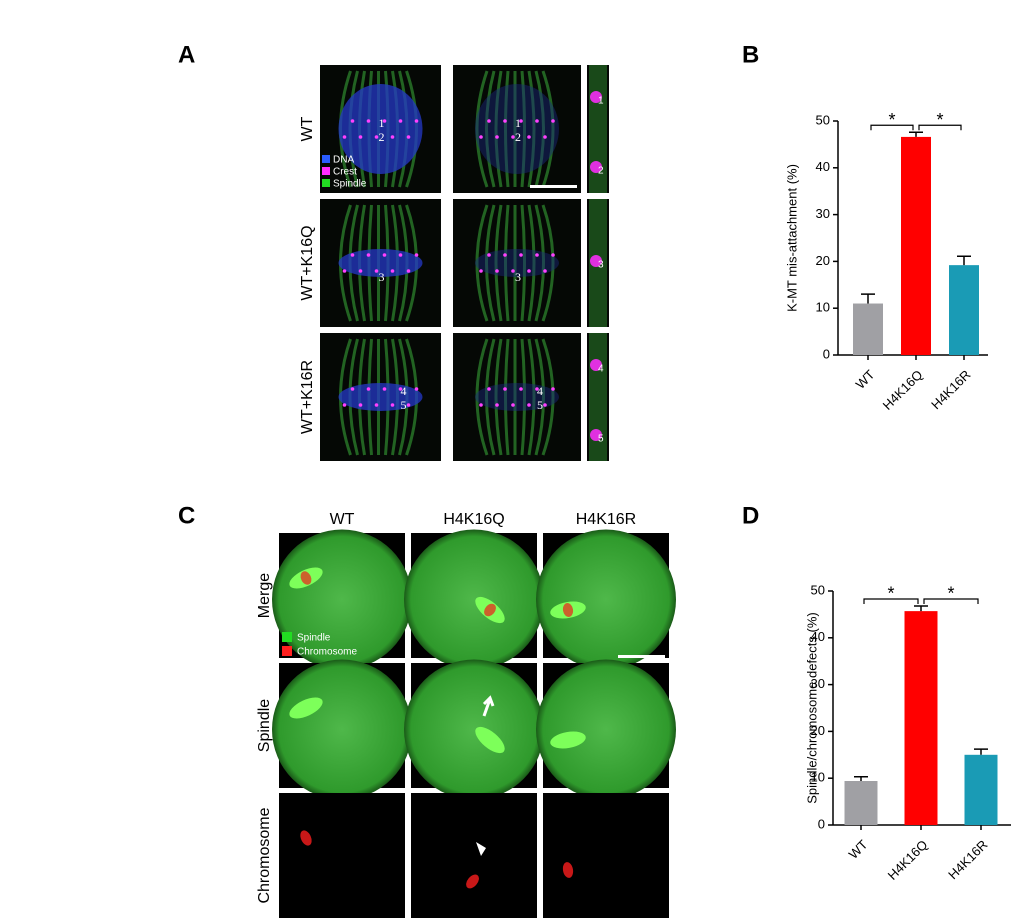 This screenshot has width=1020, height=923. I want to click on row-label: WT, so click(307, 128).